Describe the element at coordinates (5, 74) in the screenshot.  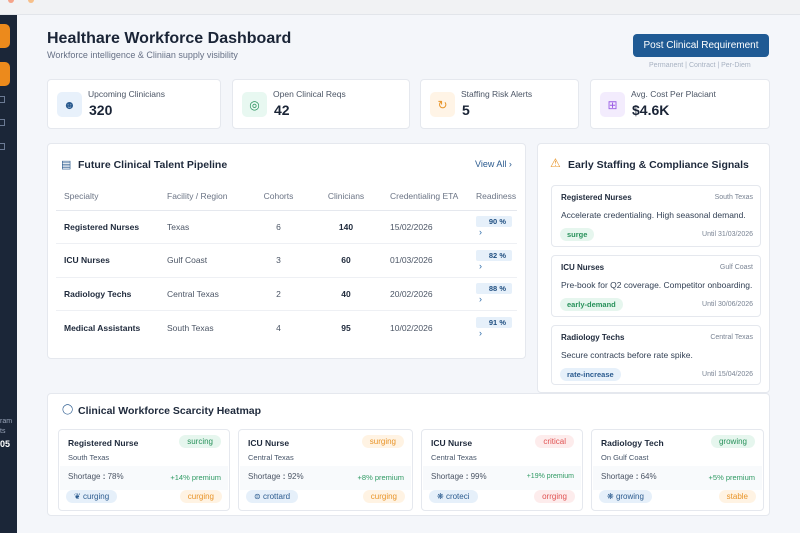
I see `sidebar-item-dashboard` at that location.